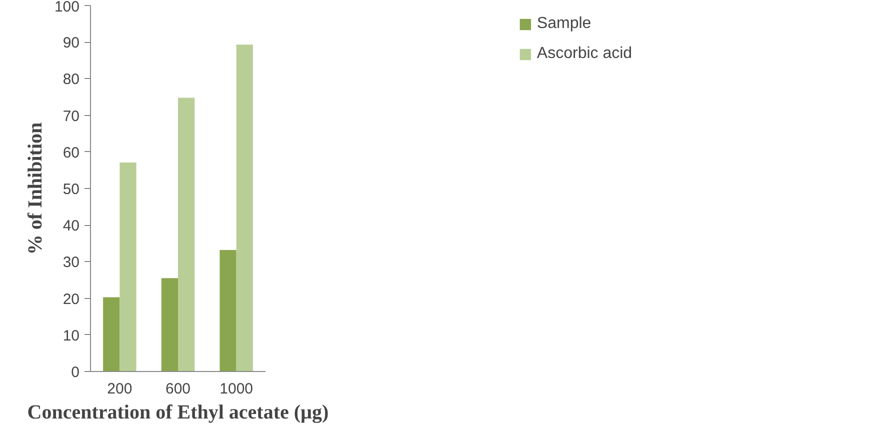 The width and height of the screenshot is (885, 441). What do you see at coordinates (67, 8) in the screenshot?
I see `y-tick-label: 100` at bounding box center [67, 8].